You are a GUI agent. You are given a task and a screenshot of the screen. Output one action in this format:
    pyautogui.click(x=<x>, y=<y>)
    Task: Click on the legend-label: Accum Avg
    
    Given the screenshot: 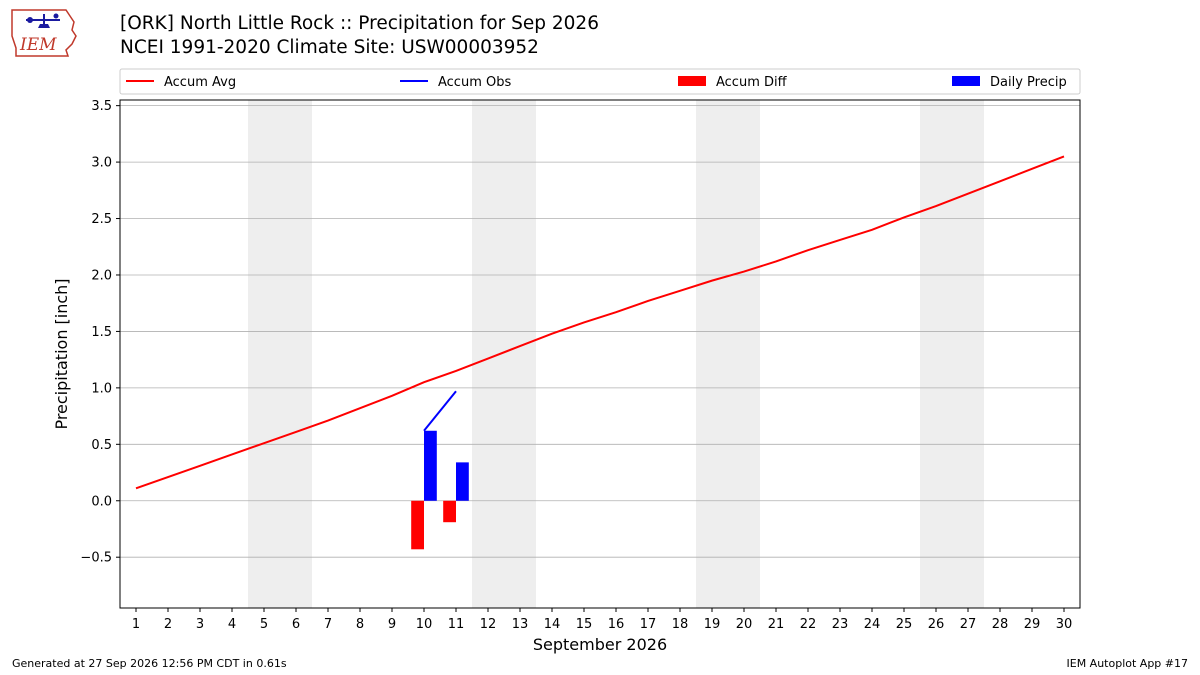 What is the action you would take?
    pyautogui.click(x=200, y=82)
    